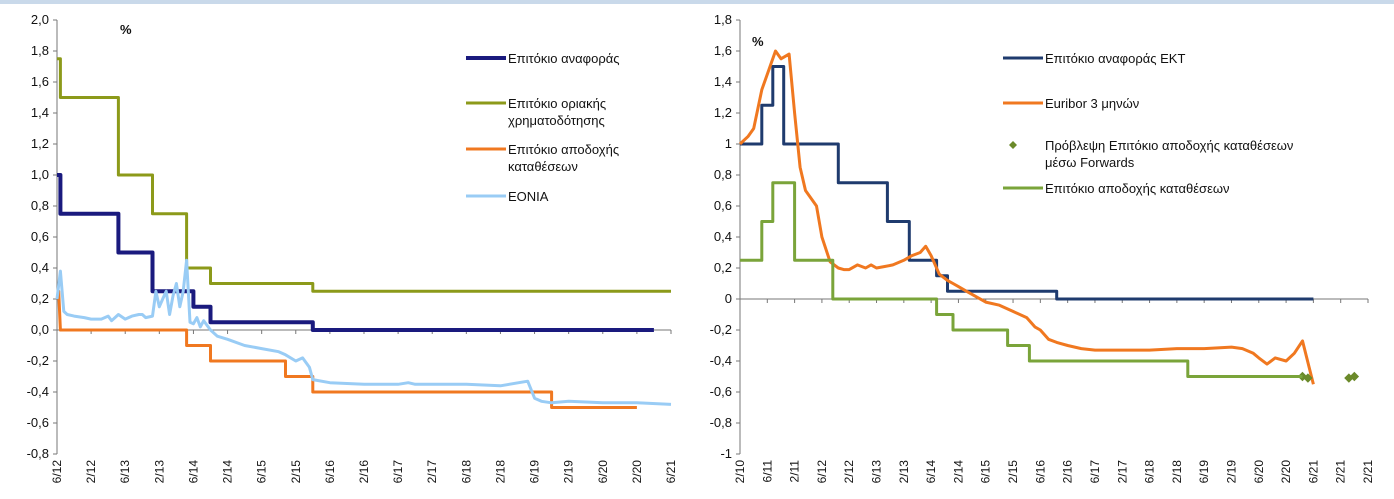 This screenshot has width=1394, height=499. What do you see at coordinates (1169, 145) in the screenshot?
I see `legend-label: Πρόβλεψη Επιτόκιο αποδοχής καταθέσεων` at bounding box center [1169, 145].